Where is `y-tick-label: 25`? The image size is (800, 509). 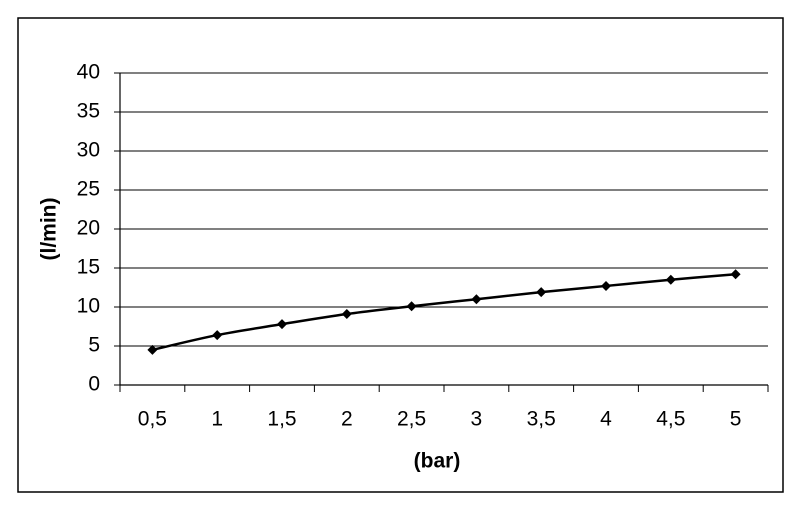 y-tick-label: 25 is located at coordinates (88, 189).